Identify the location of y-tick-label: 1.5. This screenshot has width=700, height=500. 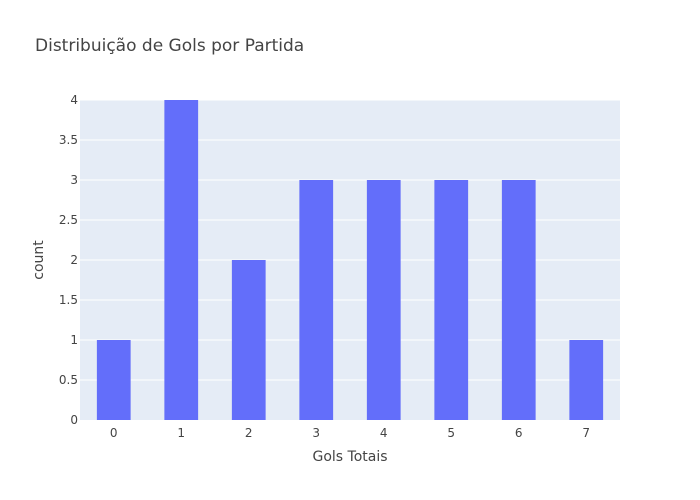
(68, 300).